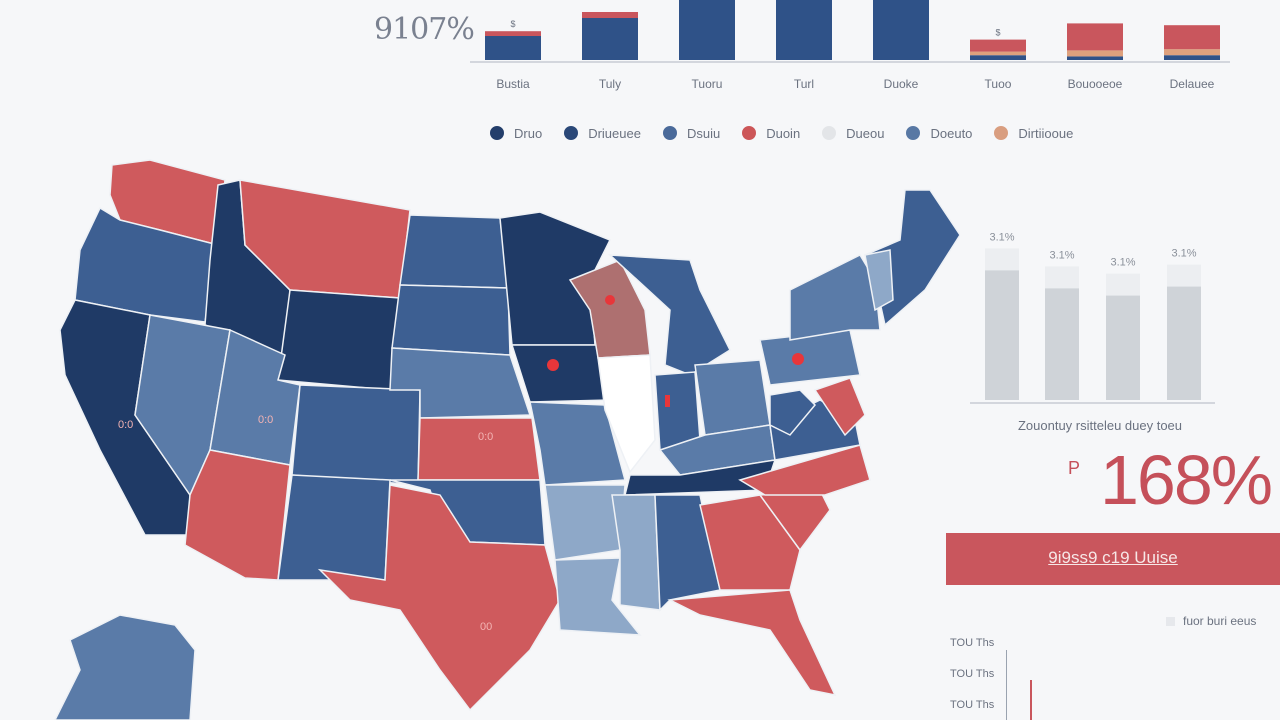 The image size is (1280, 720). What do you see at coordinates (707, 84) in the screenshot?
I see `top-bar-category-label: Tuoru` at bounding box center [707, 84].